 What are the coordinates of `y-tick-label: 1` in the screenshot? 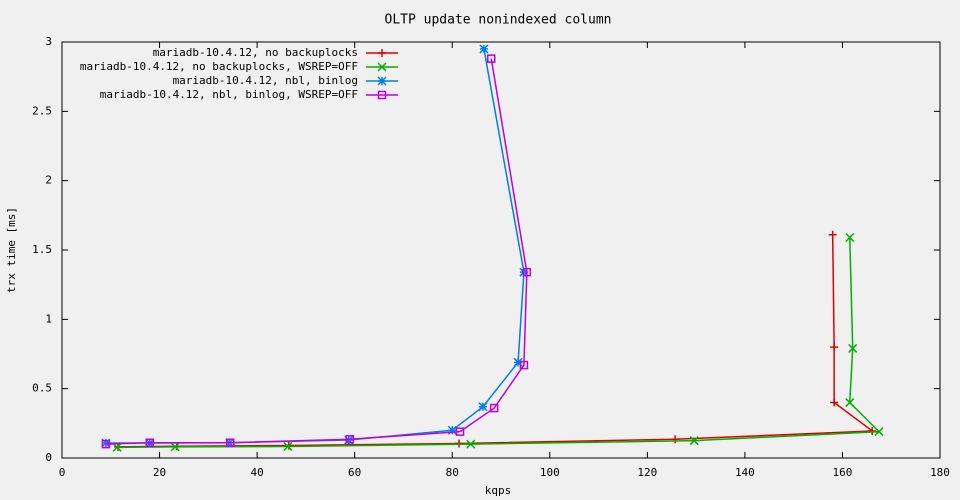 It's located at (48, 318).